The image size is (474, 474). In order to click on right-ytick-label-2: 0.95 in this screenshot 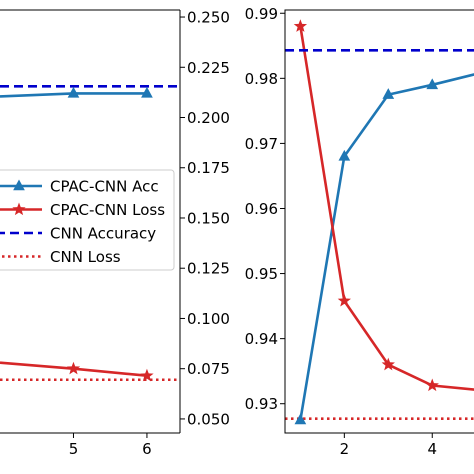, I will do `click(261, 274)`.